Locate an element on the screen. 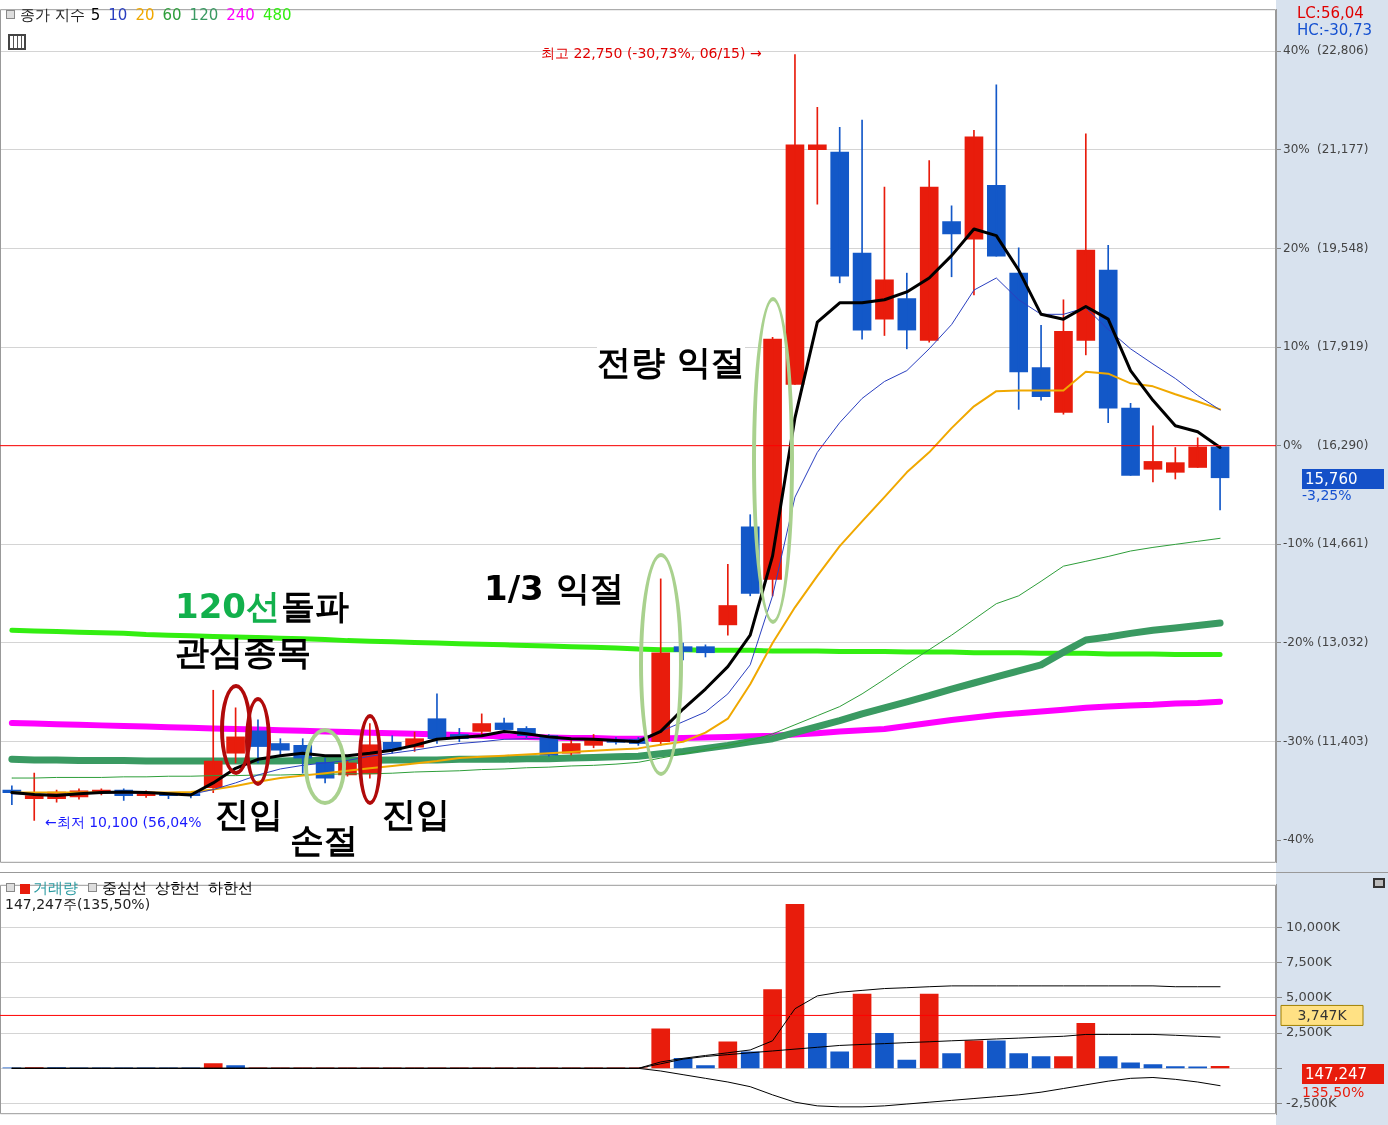 The width and height of the screenshot is (1388, 1125). y2-tick-label: -30% is located at coordinates (1299, 740).